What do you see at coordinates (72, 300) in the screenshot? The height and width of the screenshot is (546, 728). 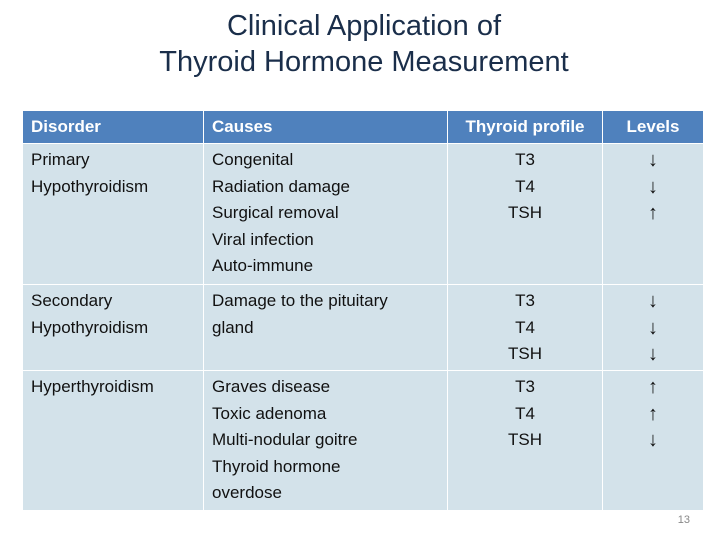 I see `cell-line: Secondary` at bounding box center [72, 300].